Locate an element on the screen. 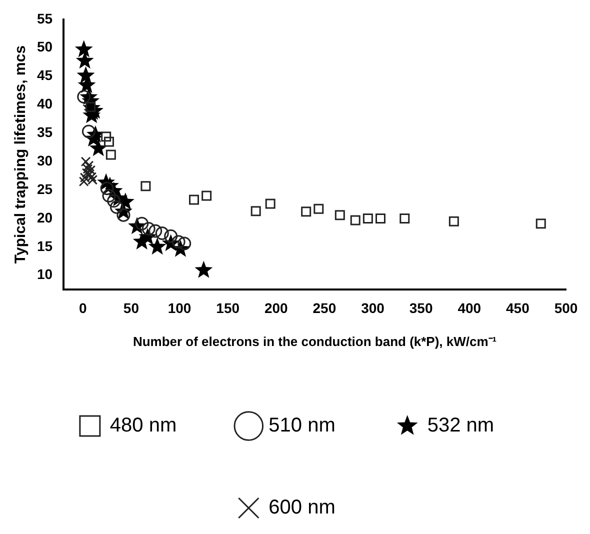  y-tick-label: 30 is located at coordinates (44, 160).